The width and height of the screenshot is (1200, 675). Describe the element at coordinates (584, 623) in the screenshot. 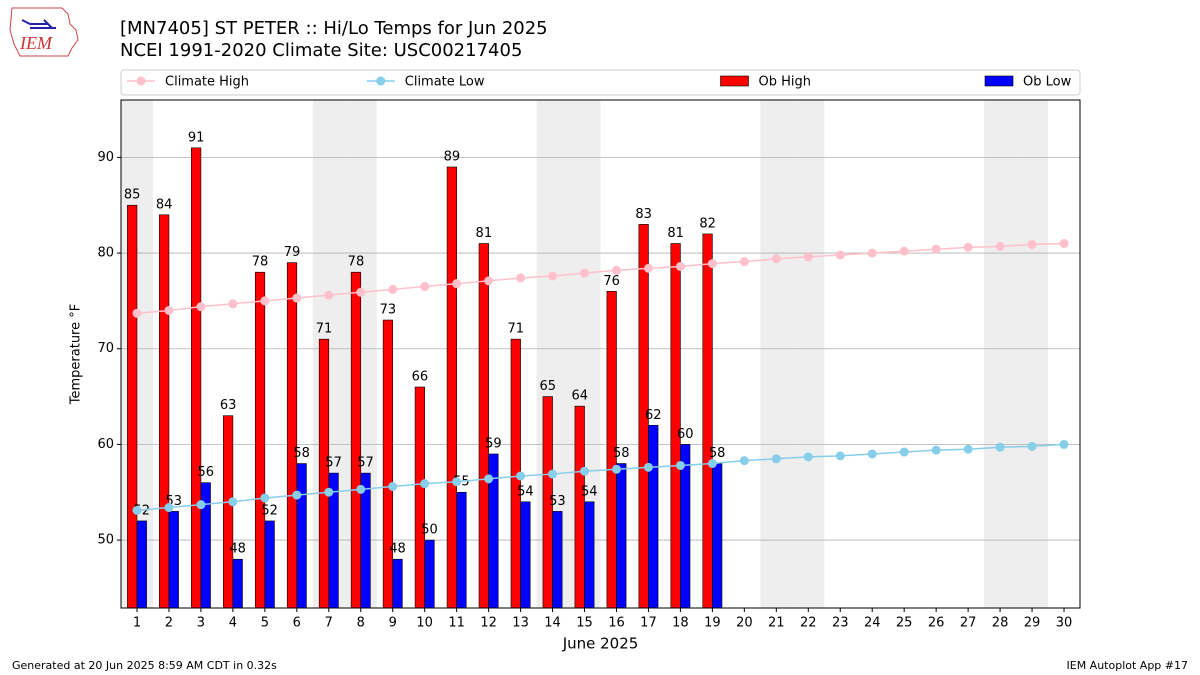

I see `x-tick-label: 15` at that location.